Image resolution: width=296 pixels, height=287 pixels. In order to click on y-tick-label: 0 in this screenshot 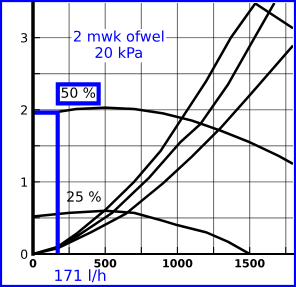, I will do `click(24, 254)`.